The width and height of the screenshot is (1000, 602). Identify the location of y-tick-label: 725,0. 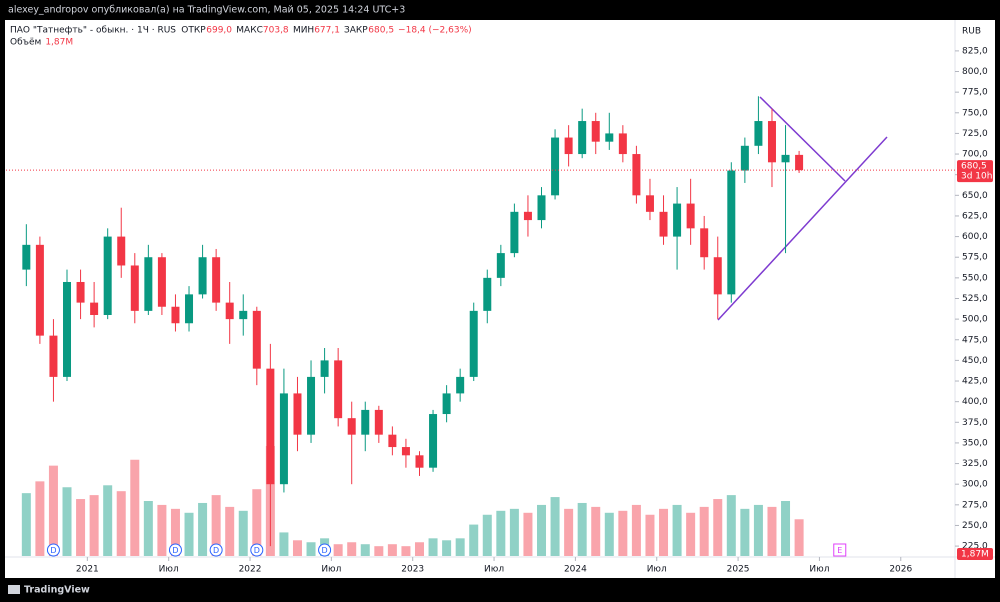
(975, 134).